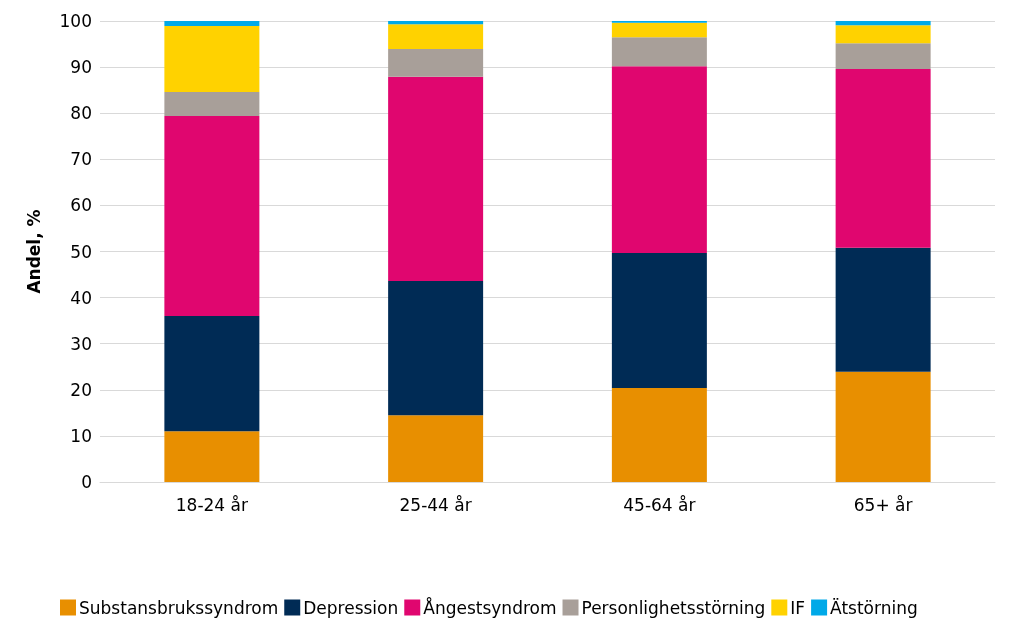 This screenshot has height=623, width=1017. What do you see at coordinates (81, 205) in the screenshot?
I see `y-tick-label: 60` at bounding box center [81, 205].